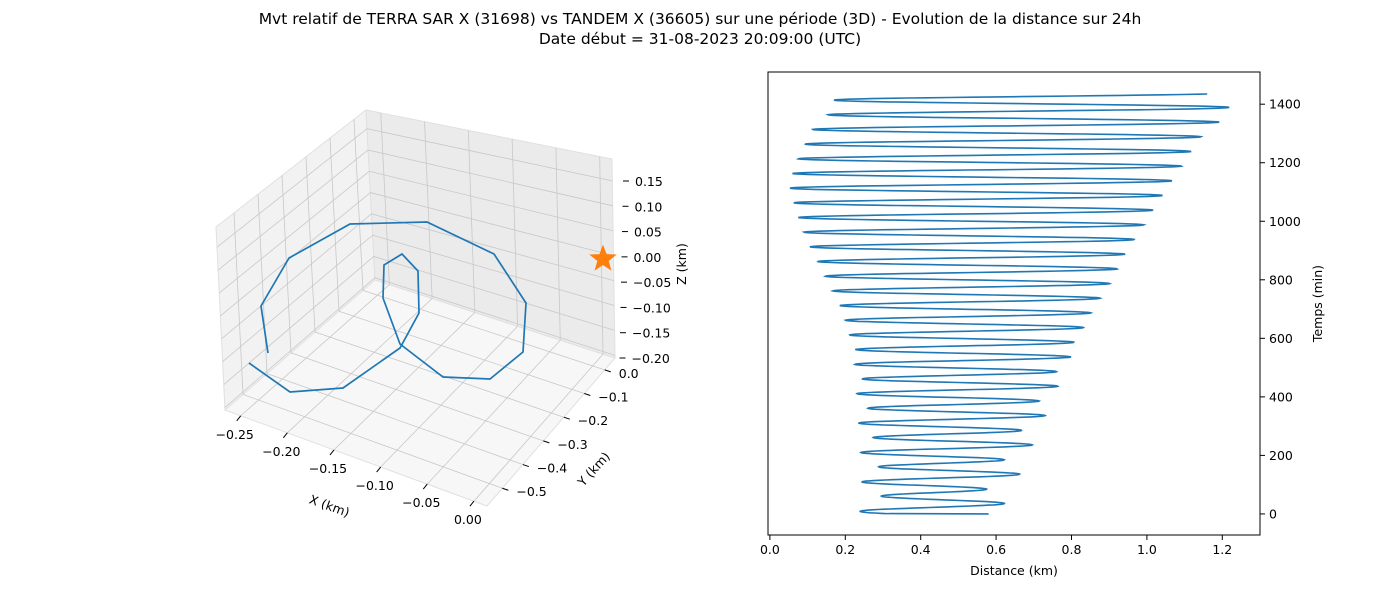 Image resolution: width=1400 pixels, height=600 pixels. Describe the element at coordinates (652, 307) in the screenshot. I see `z-tick-label: −0.10` at that location.